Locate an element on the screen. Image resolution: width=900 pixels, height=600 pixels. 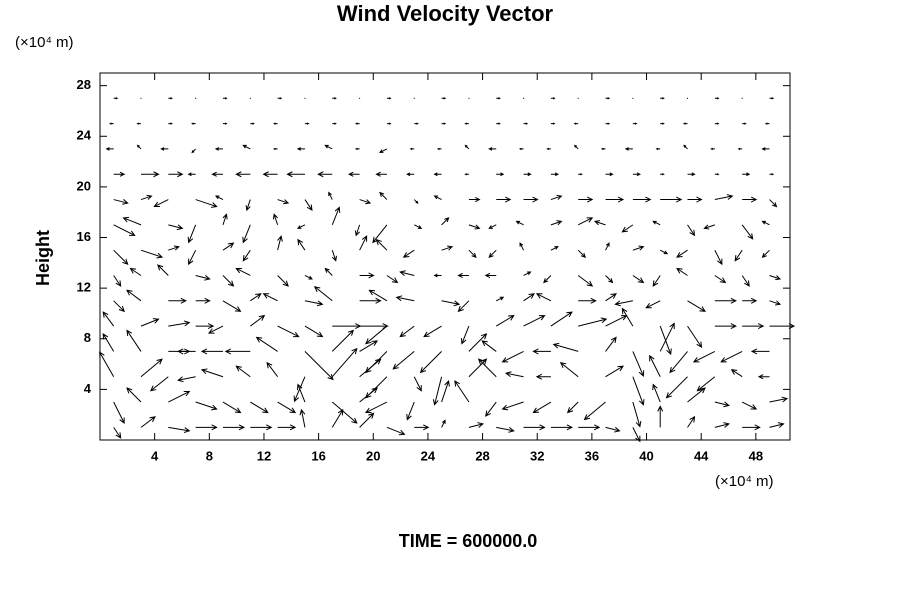
y-axis-label: Height is located at coordinates (43, 258).